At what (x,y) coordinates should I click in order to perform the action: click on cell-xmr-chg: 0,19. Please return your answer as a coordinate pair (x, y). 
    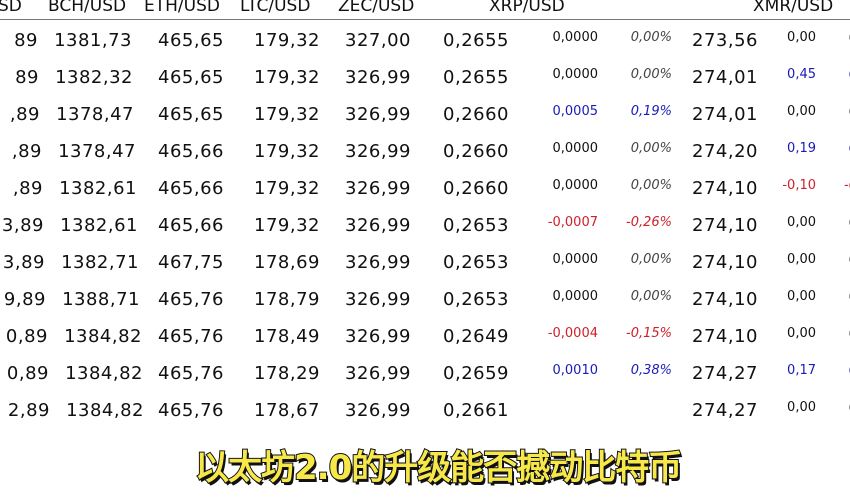
    Looking at the image, I should click on (801, 148).